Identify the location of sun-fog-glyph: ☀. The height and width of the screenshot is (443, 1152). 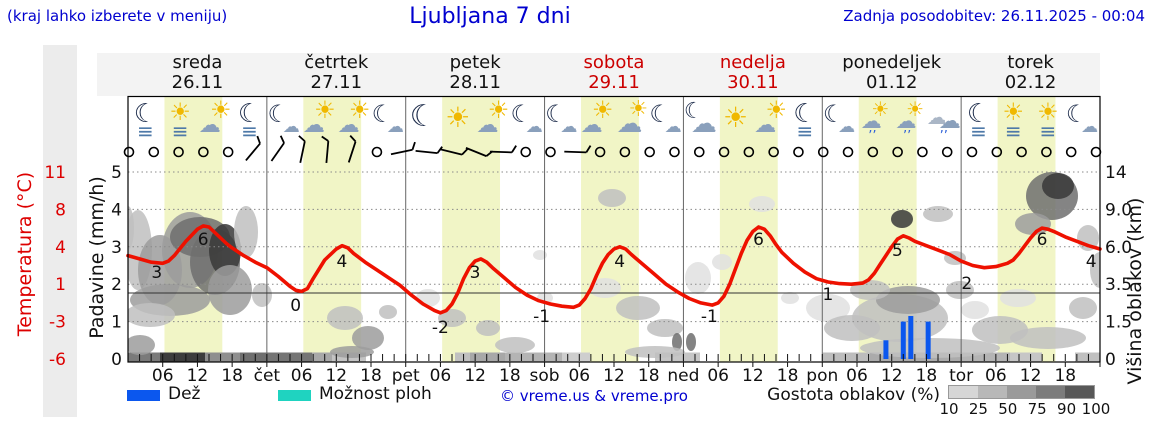
(1013, 112).